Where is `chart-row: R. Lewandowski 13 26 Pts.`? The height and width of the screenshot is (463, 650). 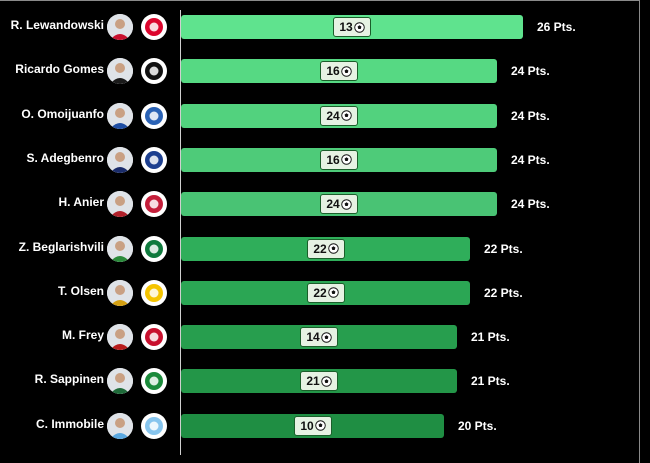
chart-row: R. Lewandowski 13 26 Pts. is located at coordinates (325, 30).